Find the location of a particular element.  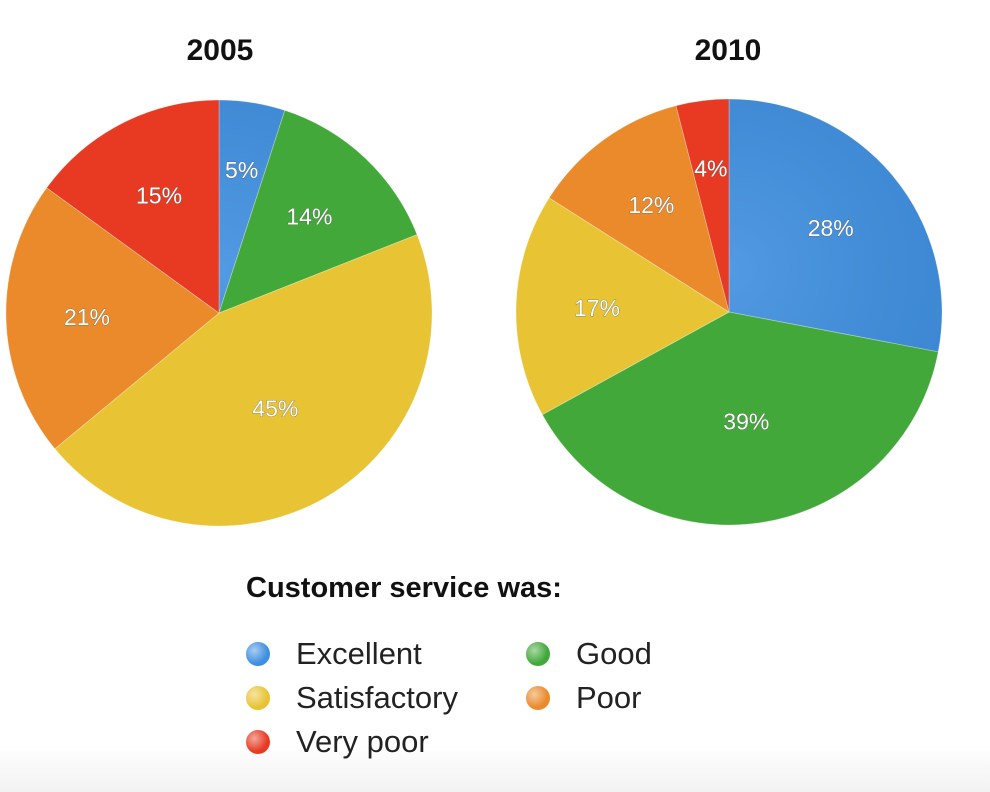

legend-swatch-satisfactory is located at coordinates (258, 698).